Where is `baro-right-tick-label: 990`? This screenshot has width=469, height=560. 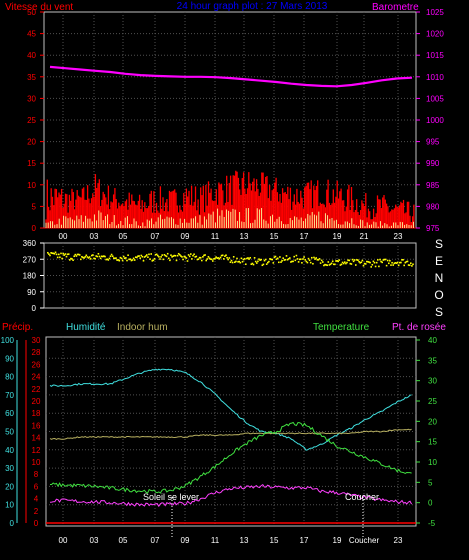
baro-right-tick-label: 990 is located at coordinates (433, 163).